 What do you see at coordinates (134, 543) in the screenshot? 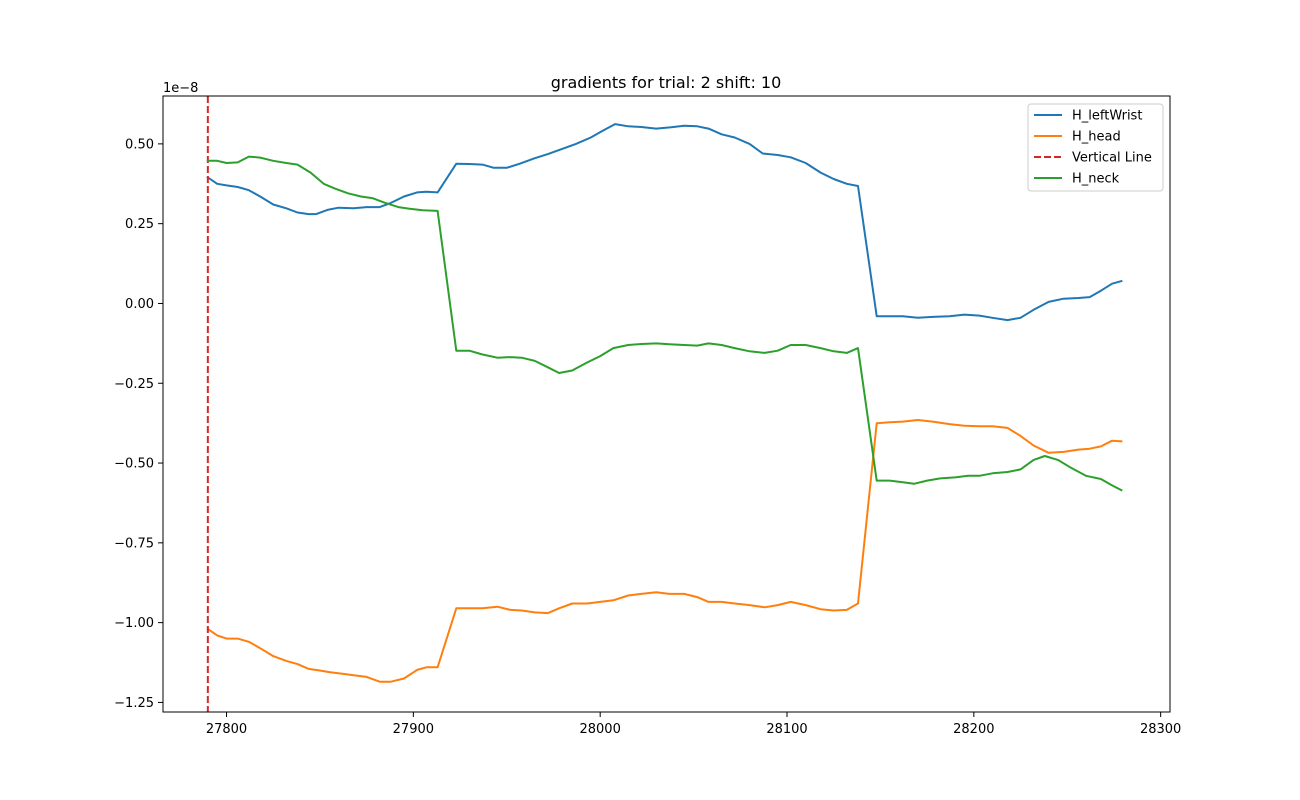
I see `y-tick-label: −0.75` at bounding box center [134, 543].